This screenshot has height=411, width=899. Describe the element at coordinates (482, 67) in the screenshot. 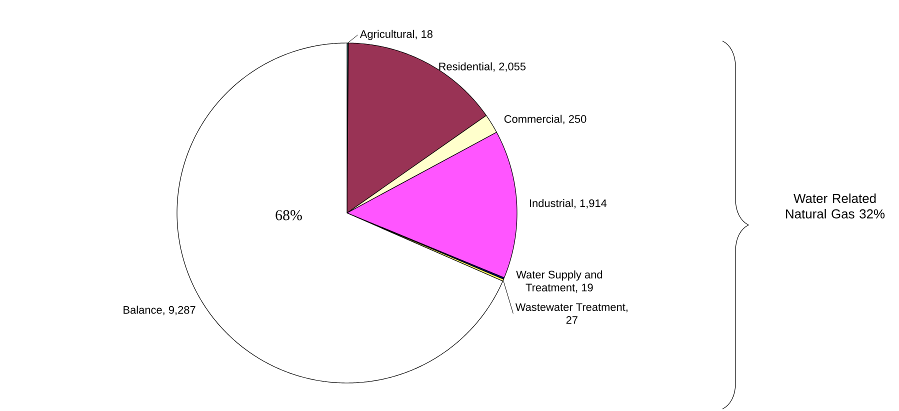

I see `slice-label: Residential, 2,055` at that location.